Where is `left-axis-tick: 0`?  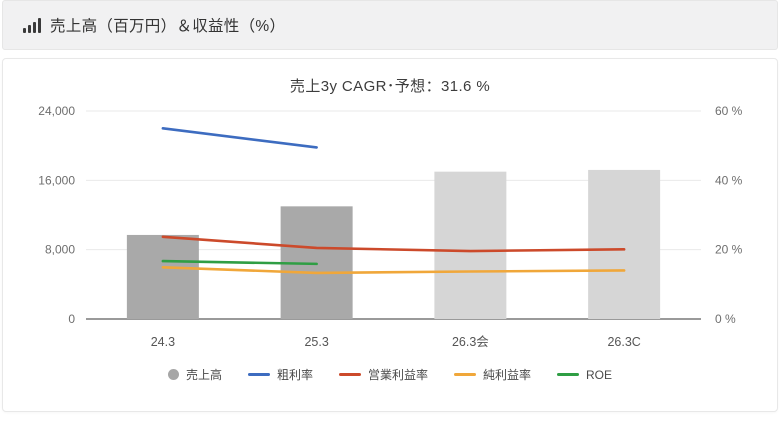 left-axis-tick: 0 is located at coordinates (71, 319).